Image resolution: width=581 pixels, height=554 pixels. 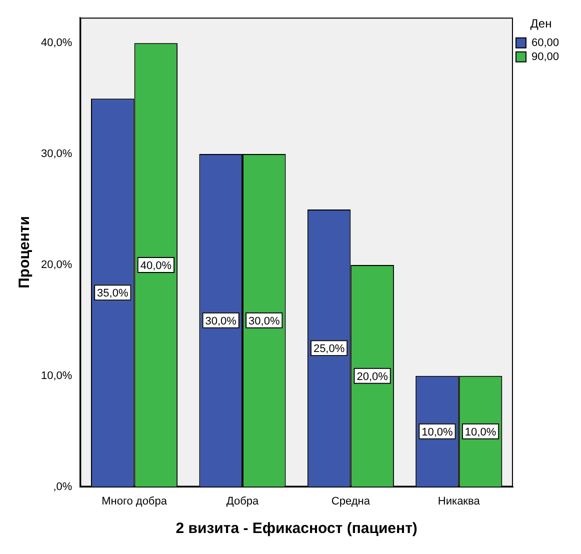 What do you see at coordinates (56, 154) in the screenshot?
I see `y-tick-label: 30,0%` at bounding box center [56, 154].